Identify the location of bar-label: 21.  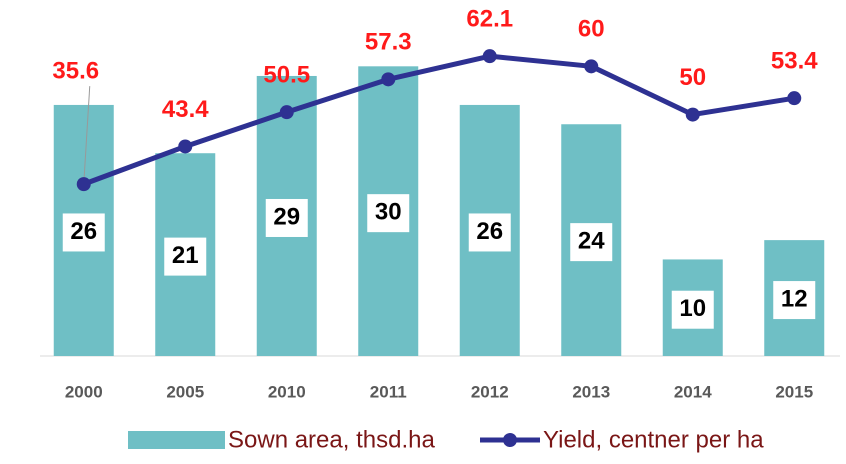
(185, 255).